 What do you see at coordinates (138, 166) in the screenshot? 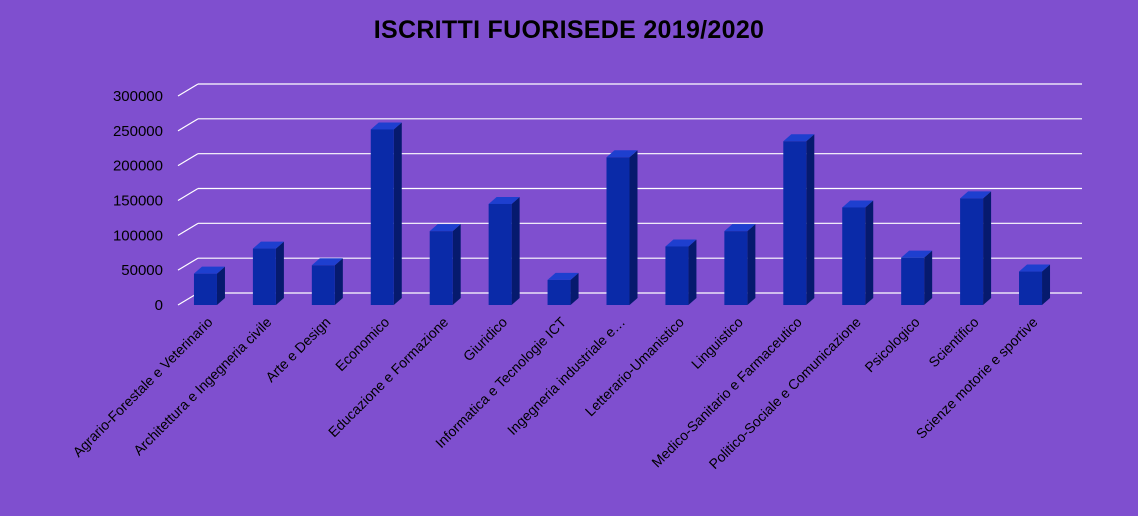
I see `y-tick-label: 200000` at bounding box center [138, 166].